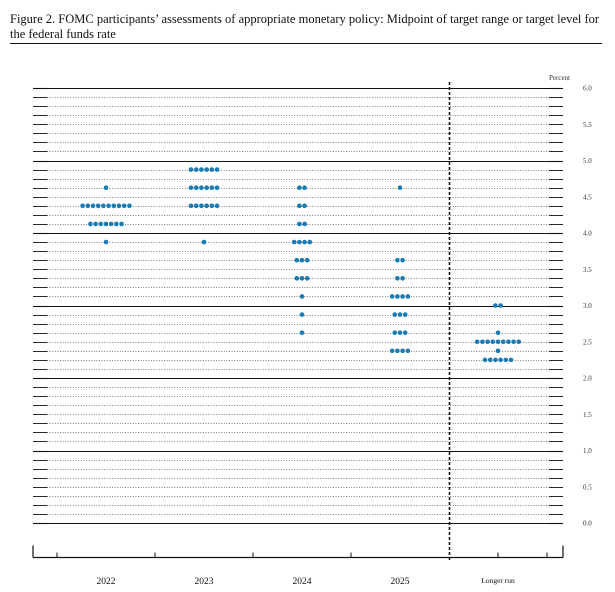  Describe the element at coordinates (587, 161) in the screenshot. I see `y-tick-label: 5.0` at that location.